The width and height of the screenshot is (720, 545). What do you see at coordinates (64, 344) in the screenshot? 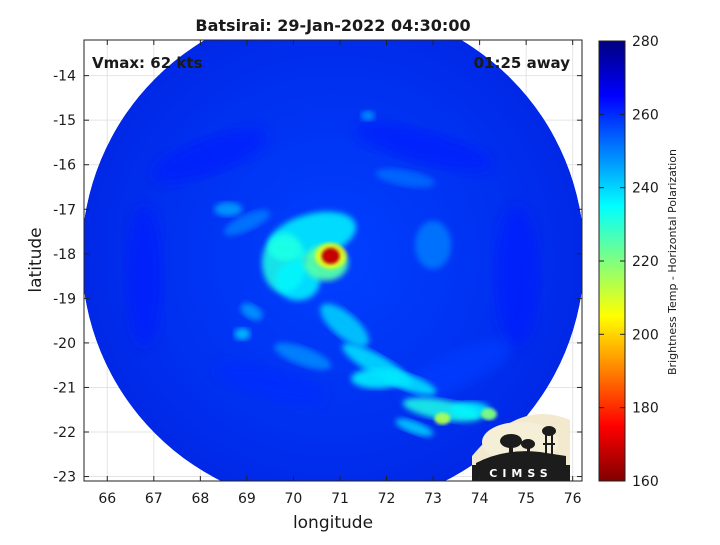
I see `y-tick-label: -20` at bounding box center [64, 344].